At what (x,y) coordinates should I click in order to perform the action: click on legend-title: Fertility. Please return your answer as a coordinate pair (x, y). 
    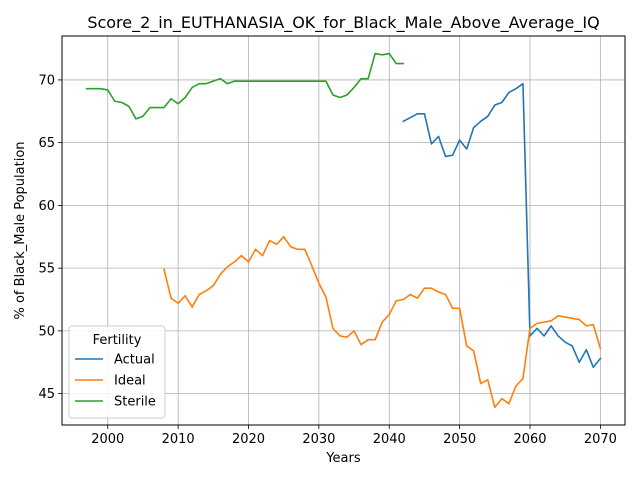
    Looking at the image, I should click on (117, 340).